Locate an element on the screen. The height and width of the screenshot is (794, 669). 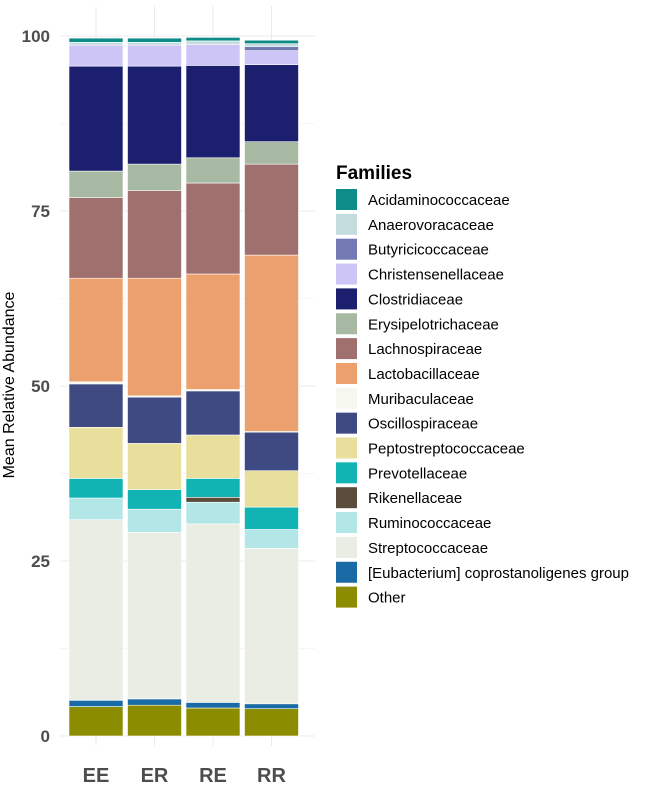
bar-segment-ee-ruminococcaceae is located at coordinates (96, 509).